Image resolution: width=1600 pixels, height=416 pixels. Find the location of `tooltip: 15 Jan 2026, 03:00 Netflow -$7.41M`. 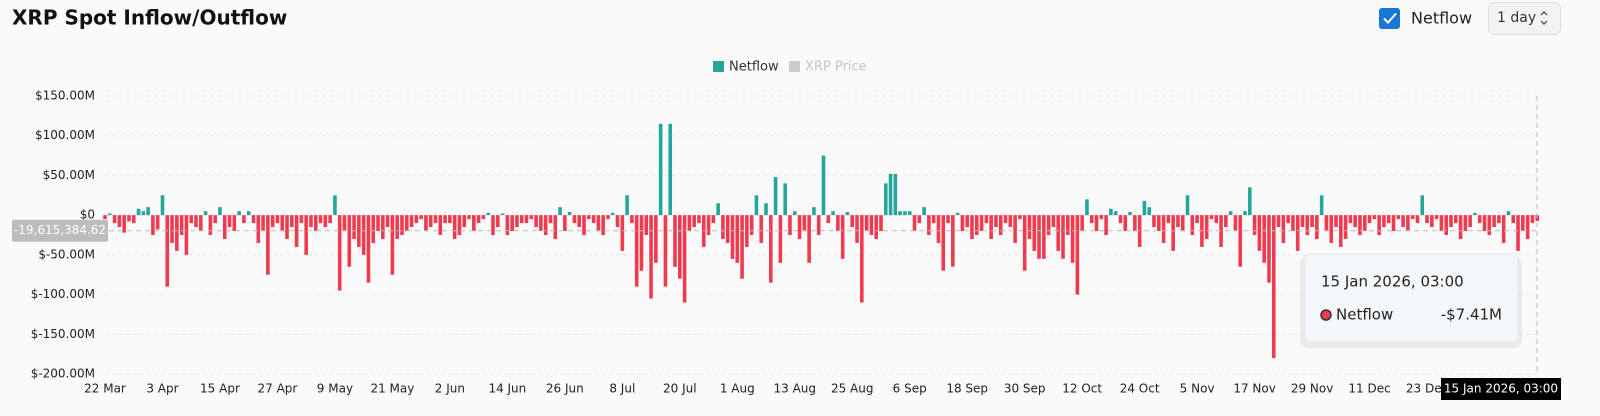

tooltip: 15 Jan 2026, 03:00 Netflow -$7.41M is located at coordinates (1411, 300).